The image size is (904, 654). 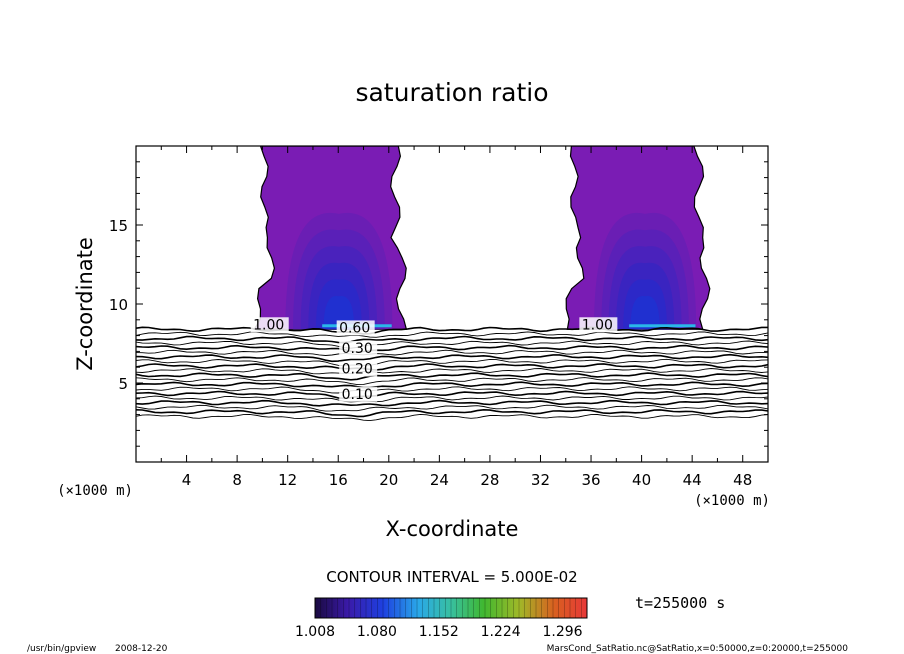 I want to click on x-axis-label: X-coordinate, so click(x=452, y=529).